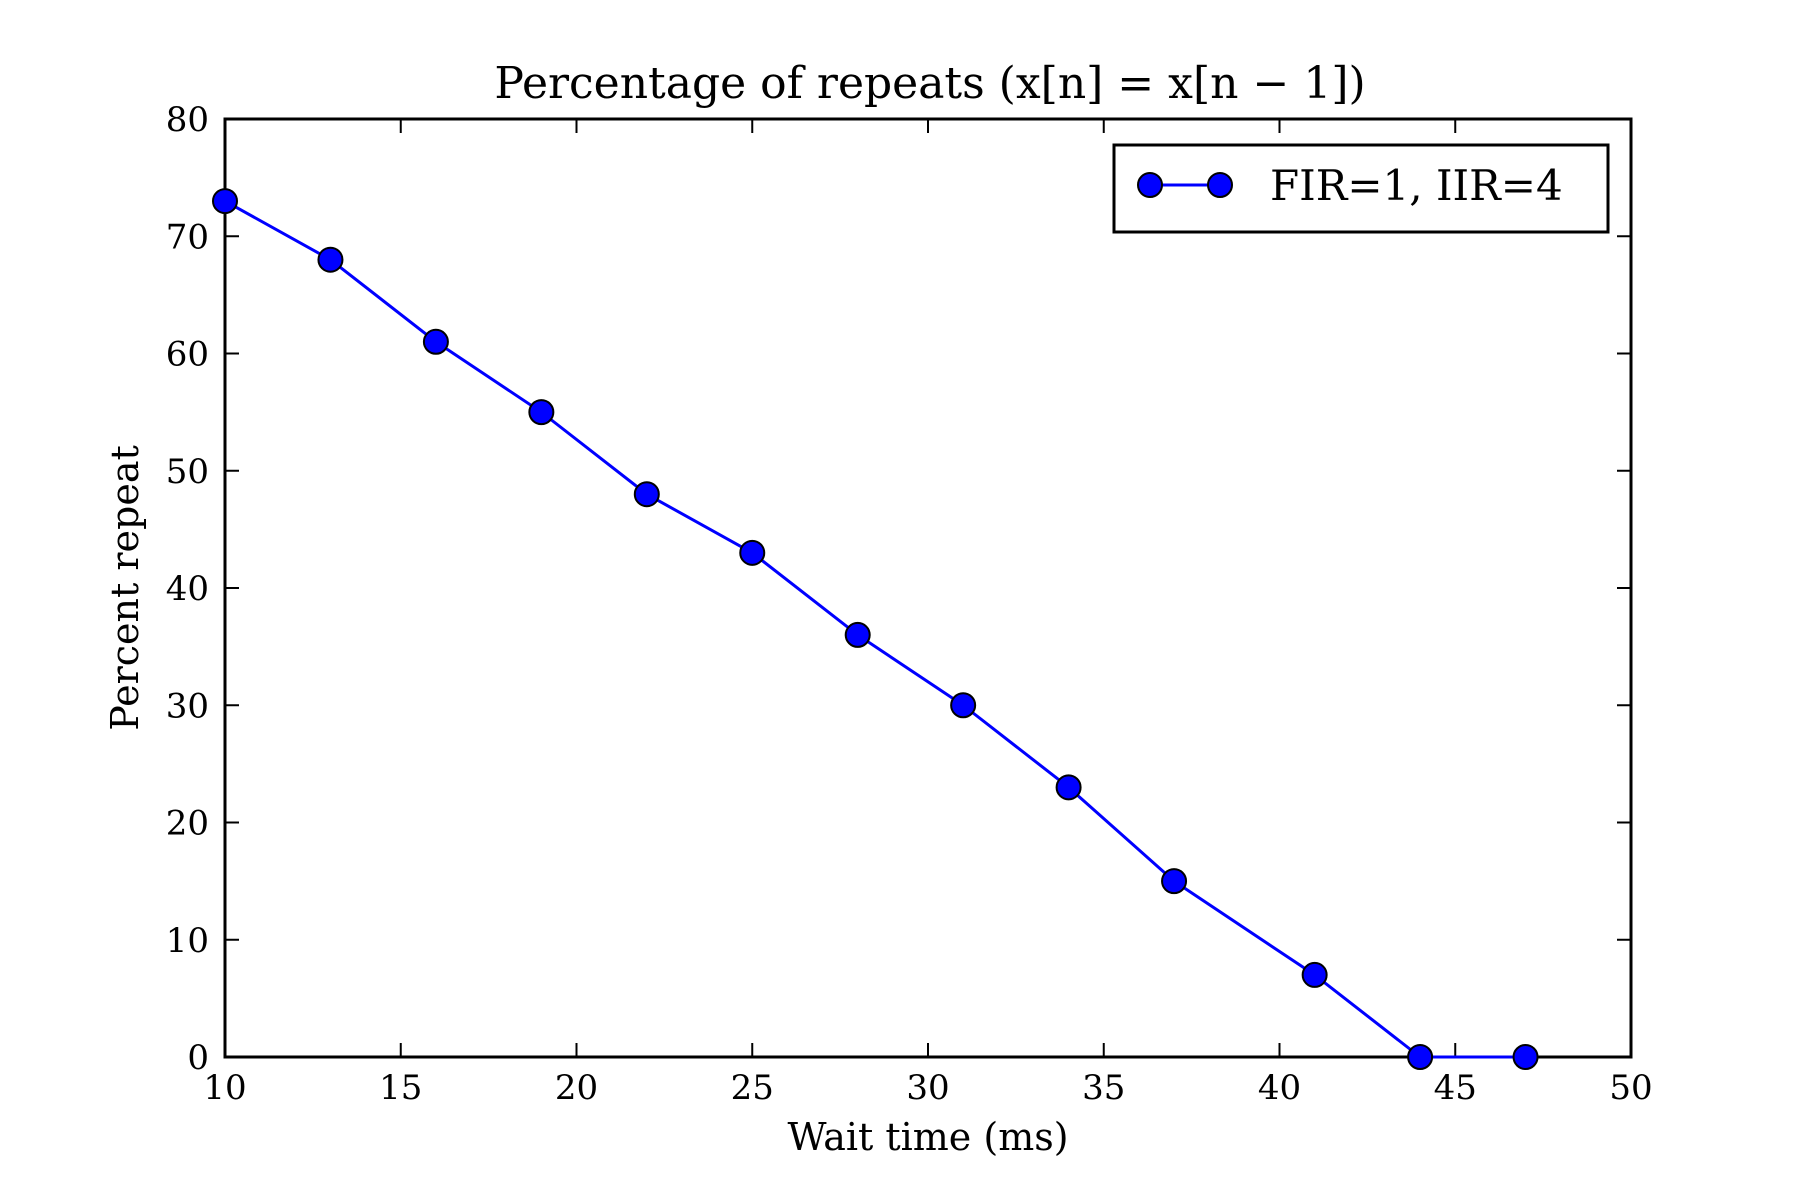 The height and width of the screenshot is (1200, 1800). What do you see at coordinates (752, 1088) in the screenshot?
I see `x-tick-label-25: 25` at bounding box center [752, 1088].